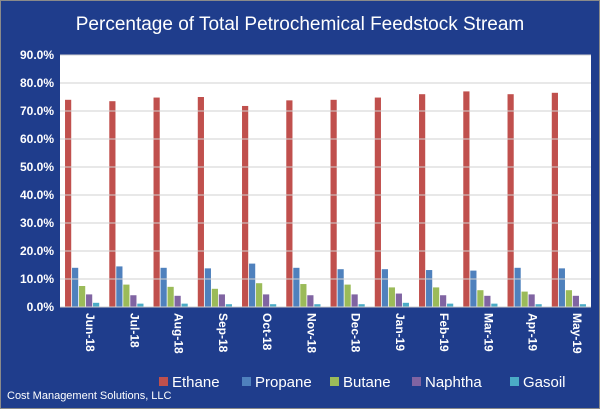 Image resolution: width=600 pixels, height=409 pixels. Describe the element at coordinates (37, 223) in the screenshot. I see `y-tick-label: 30.0%` at that location.